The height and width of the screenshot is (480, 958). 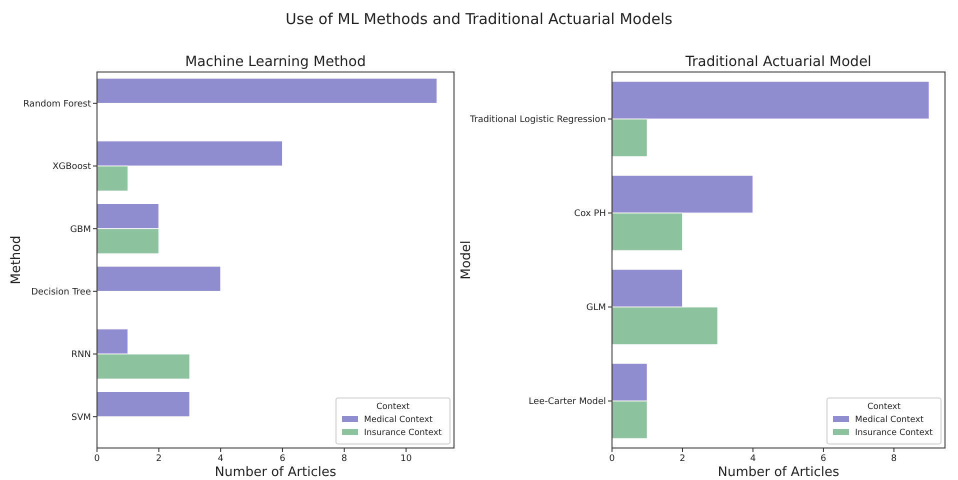 What do you see at coordinates (81, 355) in the screenshot?
I see `y-tick-label: RNN` at bounding box center [81, 355].